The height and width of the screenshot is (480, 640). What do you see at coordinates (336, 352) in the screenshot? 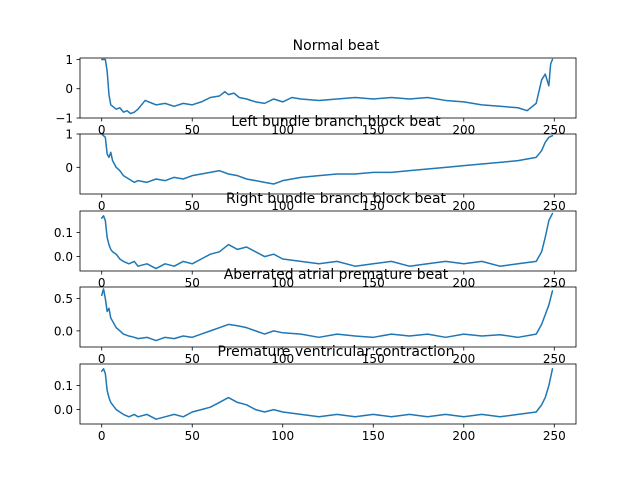
I see `subplot-title: Premature ventricular contraction` at bounding box center [336, 352].